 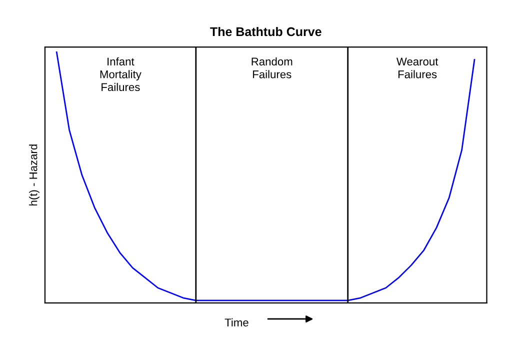 What do you see at coordinates (236, 322) in the screenshot?
I see `x-axis-title: Time` at bounding box center [236, 322].